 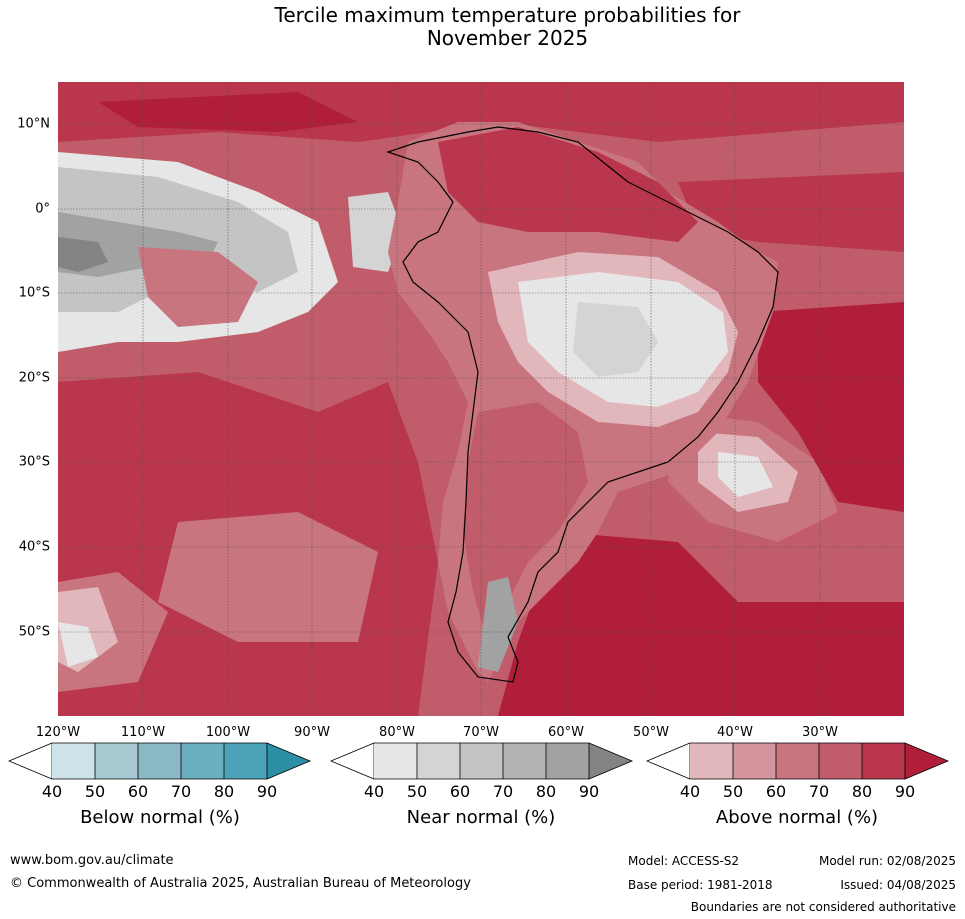 I want to click on lon-label-80w: 80°W, so click(x=397, y=732).